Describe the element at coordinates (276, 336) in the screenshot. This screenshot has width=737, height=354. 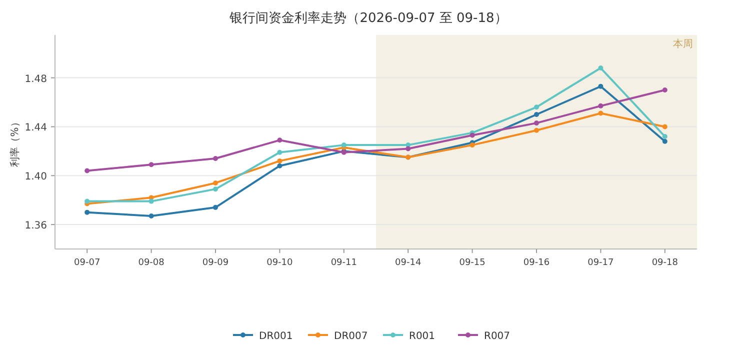
I see `legend-label: DR001` at that location.